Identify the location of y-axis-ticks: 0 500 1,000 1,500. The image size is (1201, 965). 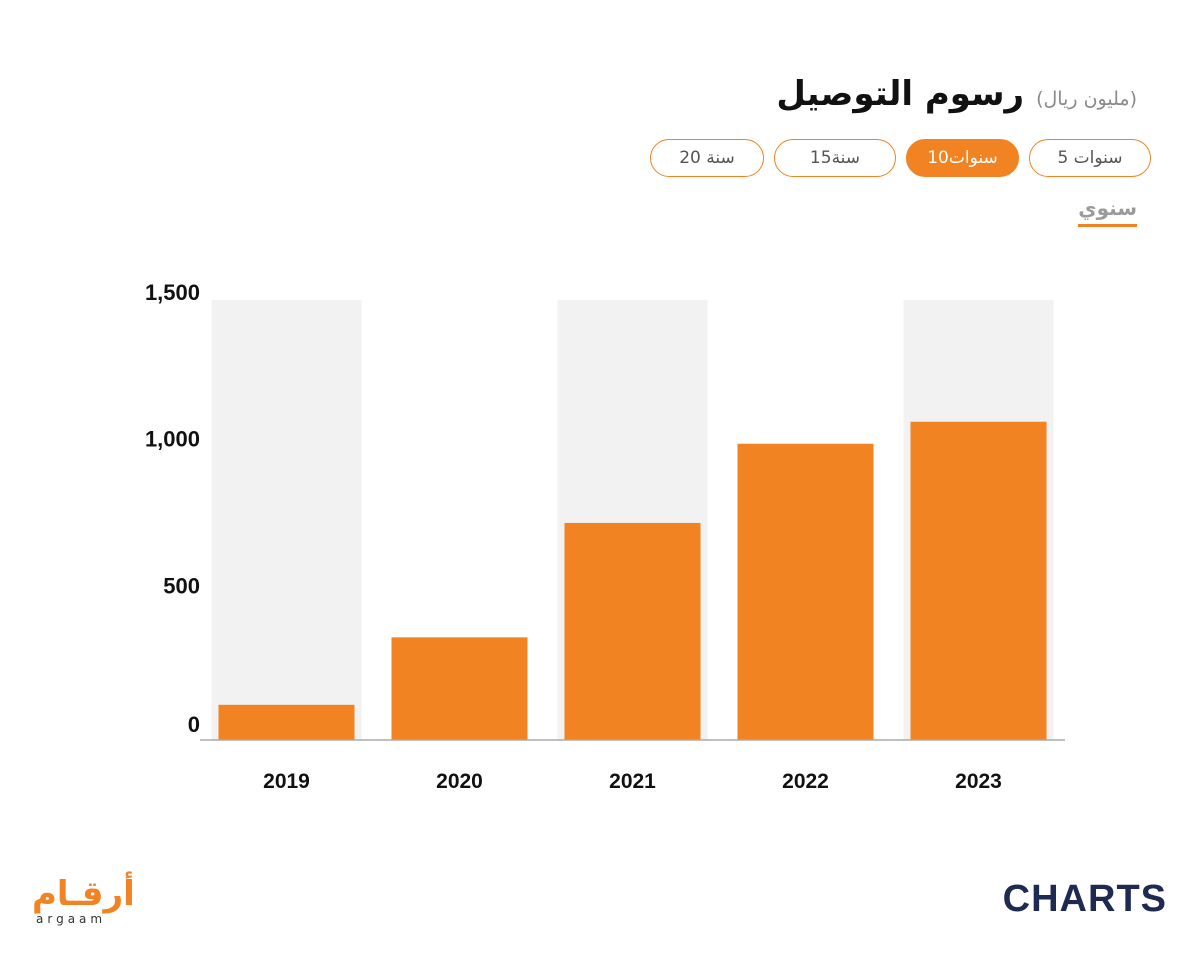
(172, 508).